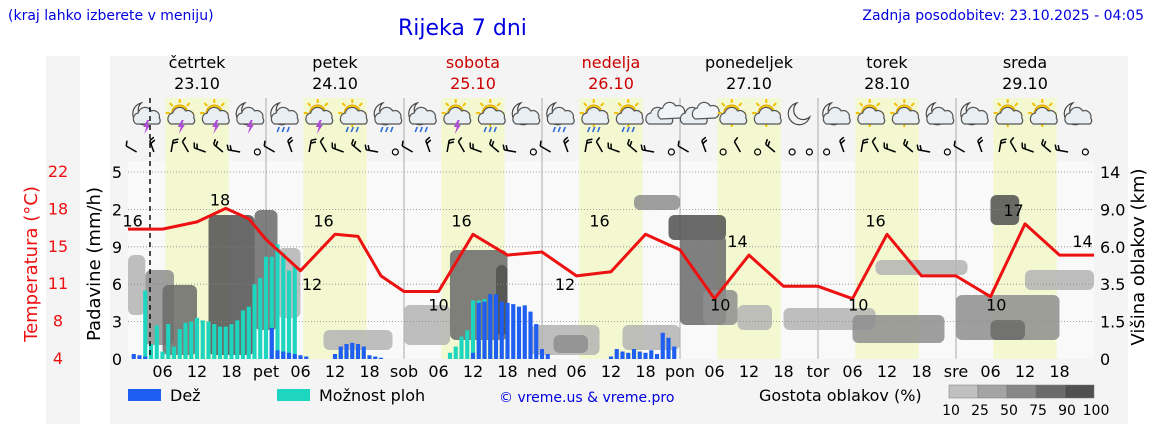 The image size is (1152, 443). What do you see at coordinates (318, 116) in the screenshot?
I see `sun-storm-icon` at bounding box center [318, 116].